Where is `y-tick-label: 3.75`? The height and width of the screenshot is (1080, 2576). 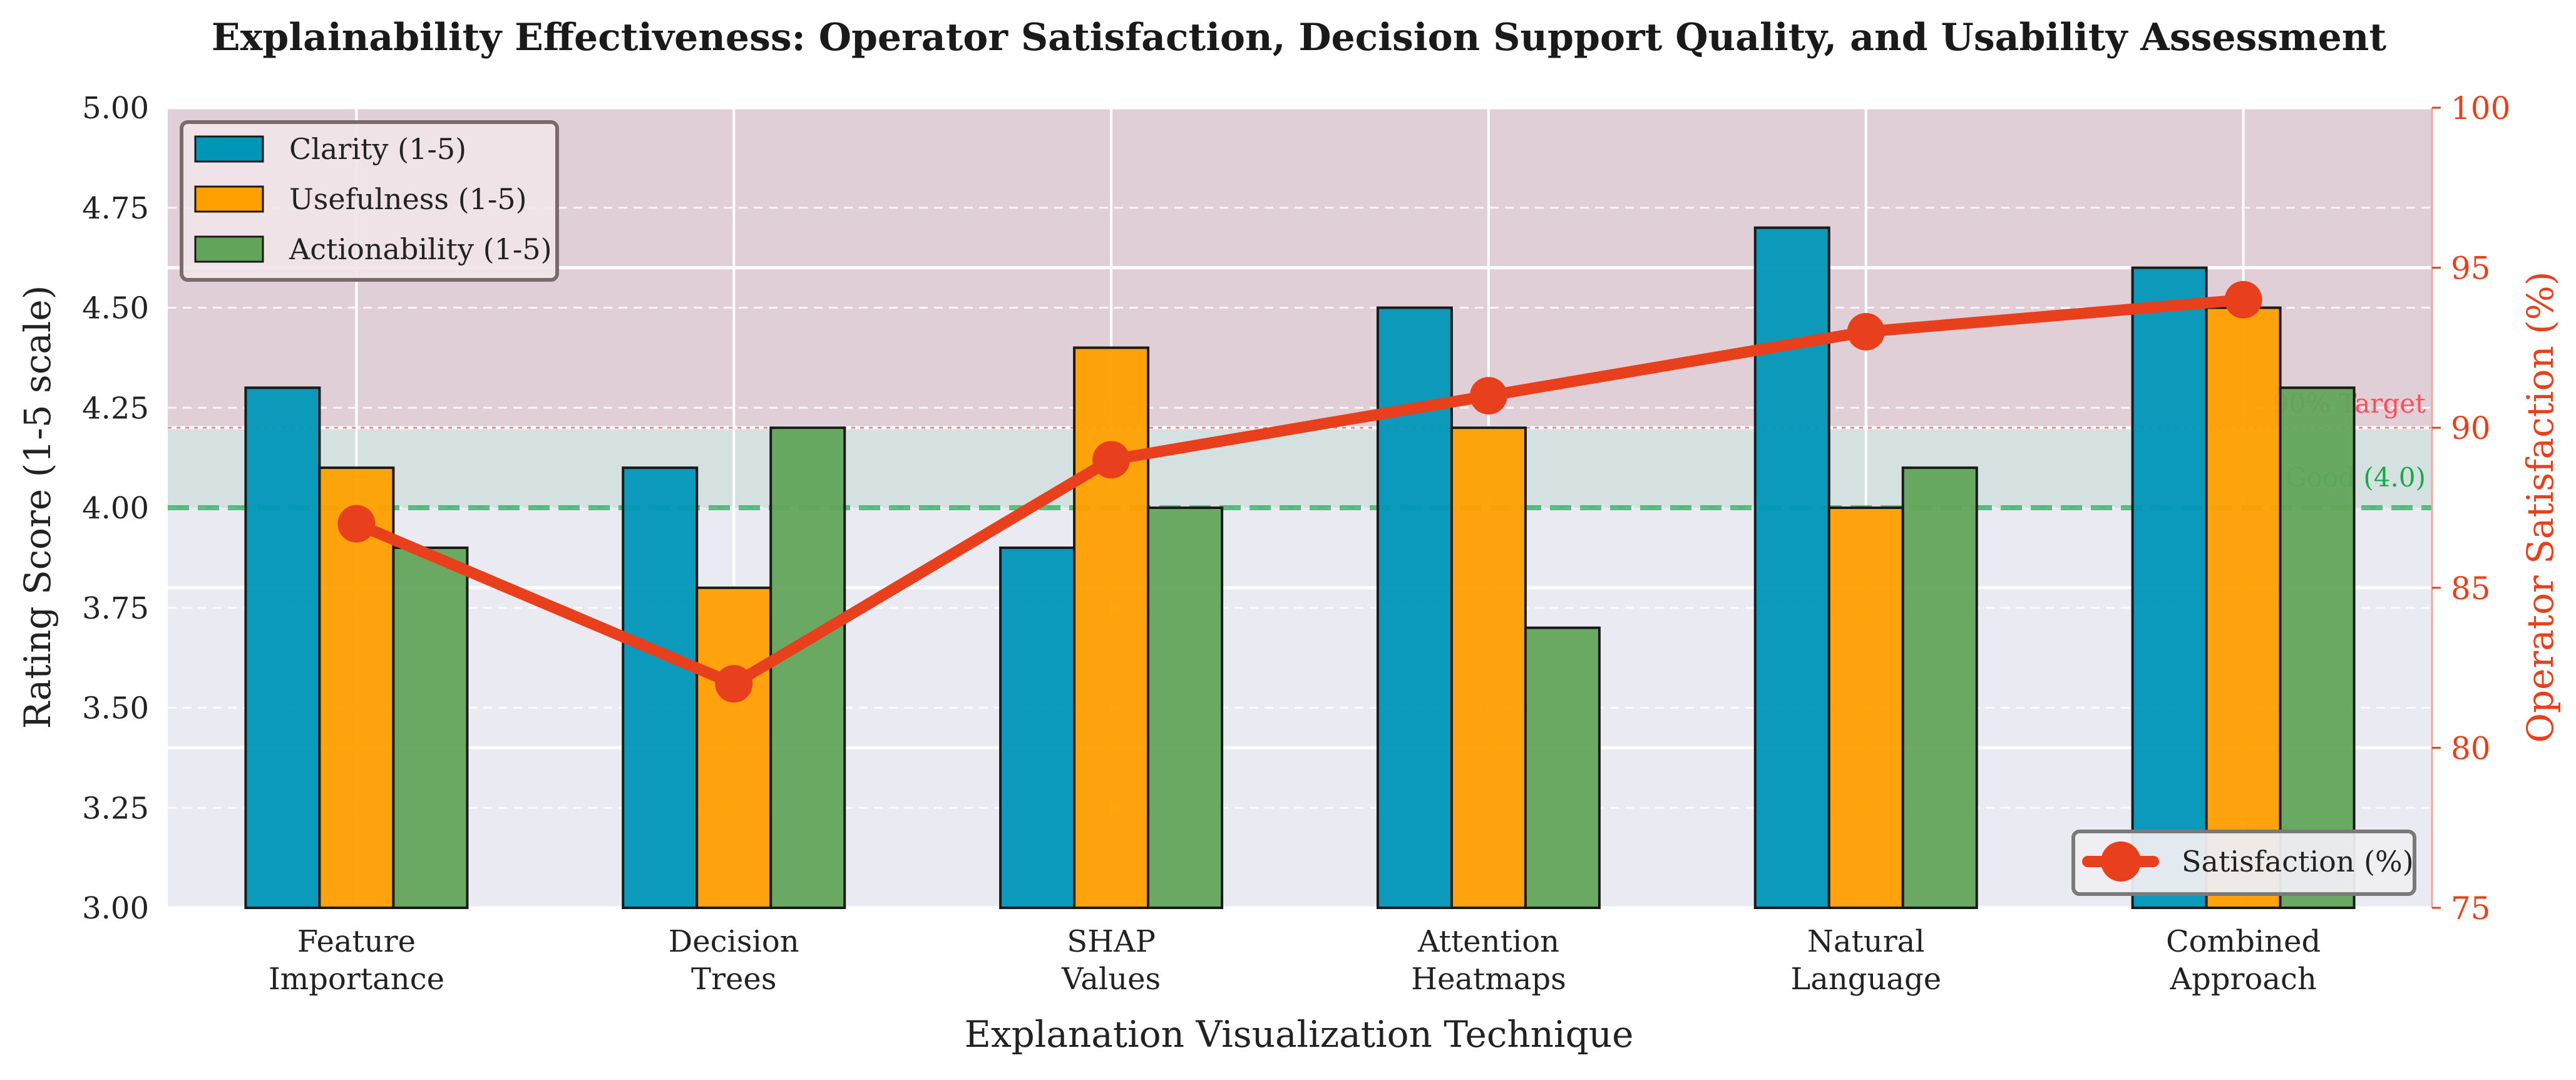
y-tick-label: 3.75 is located at coordinates (115, 609).